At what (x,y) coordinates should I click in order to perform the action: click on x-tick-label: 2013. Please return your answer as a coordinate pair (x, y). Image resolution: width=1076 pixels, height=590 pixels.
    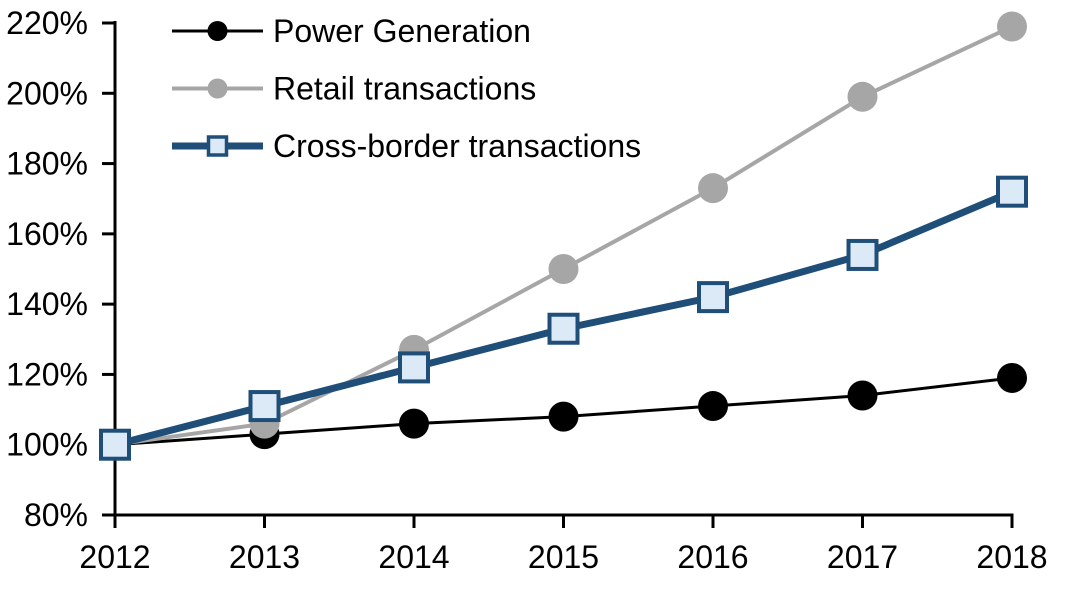
    Looking at the image, I should click on (264, 557).